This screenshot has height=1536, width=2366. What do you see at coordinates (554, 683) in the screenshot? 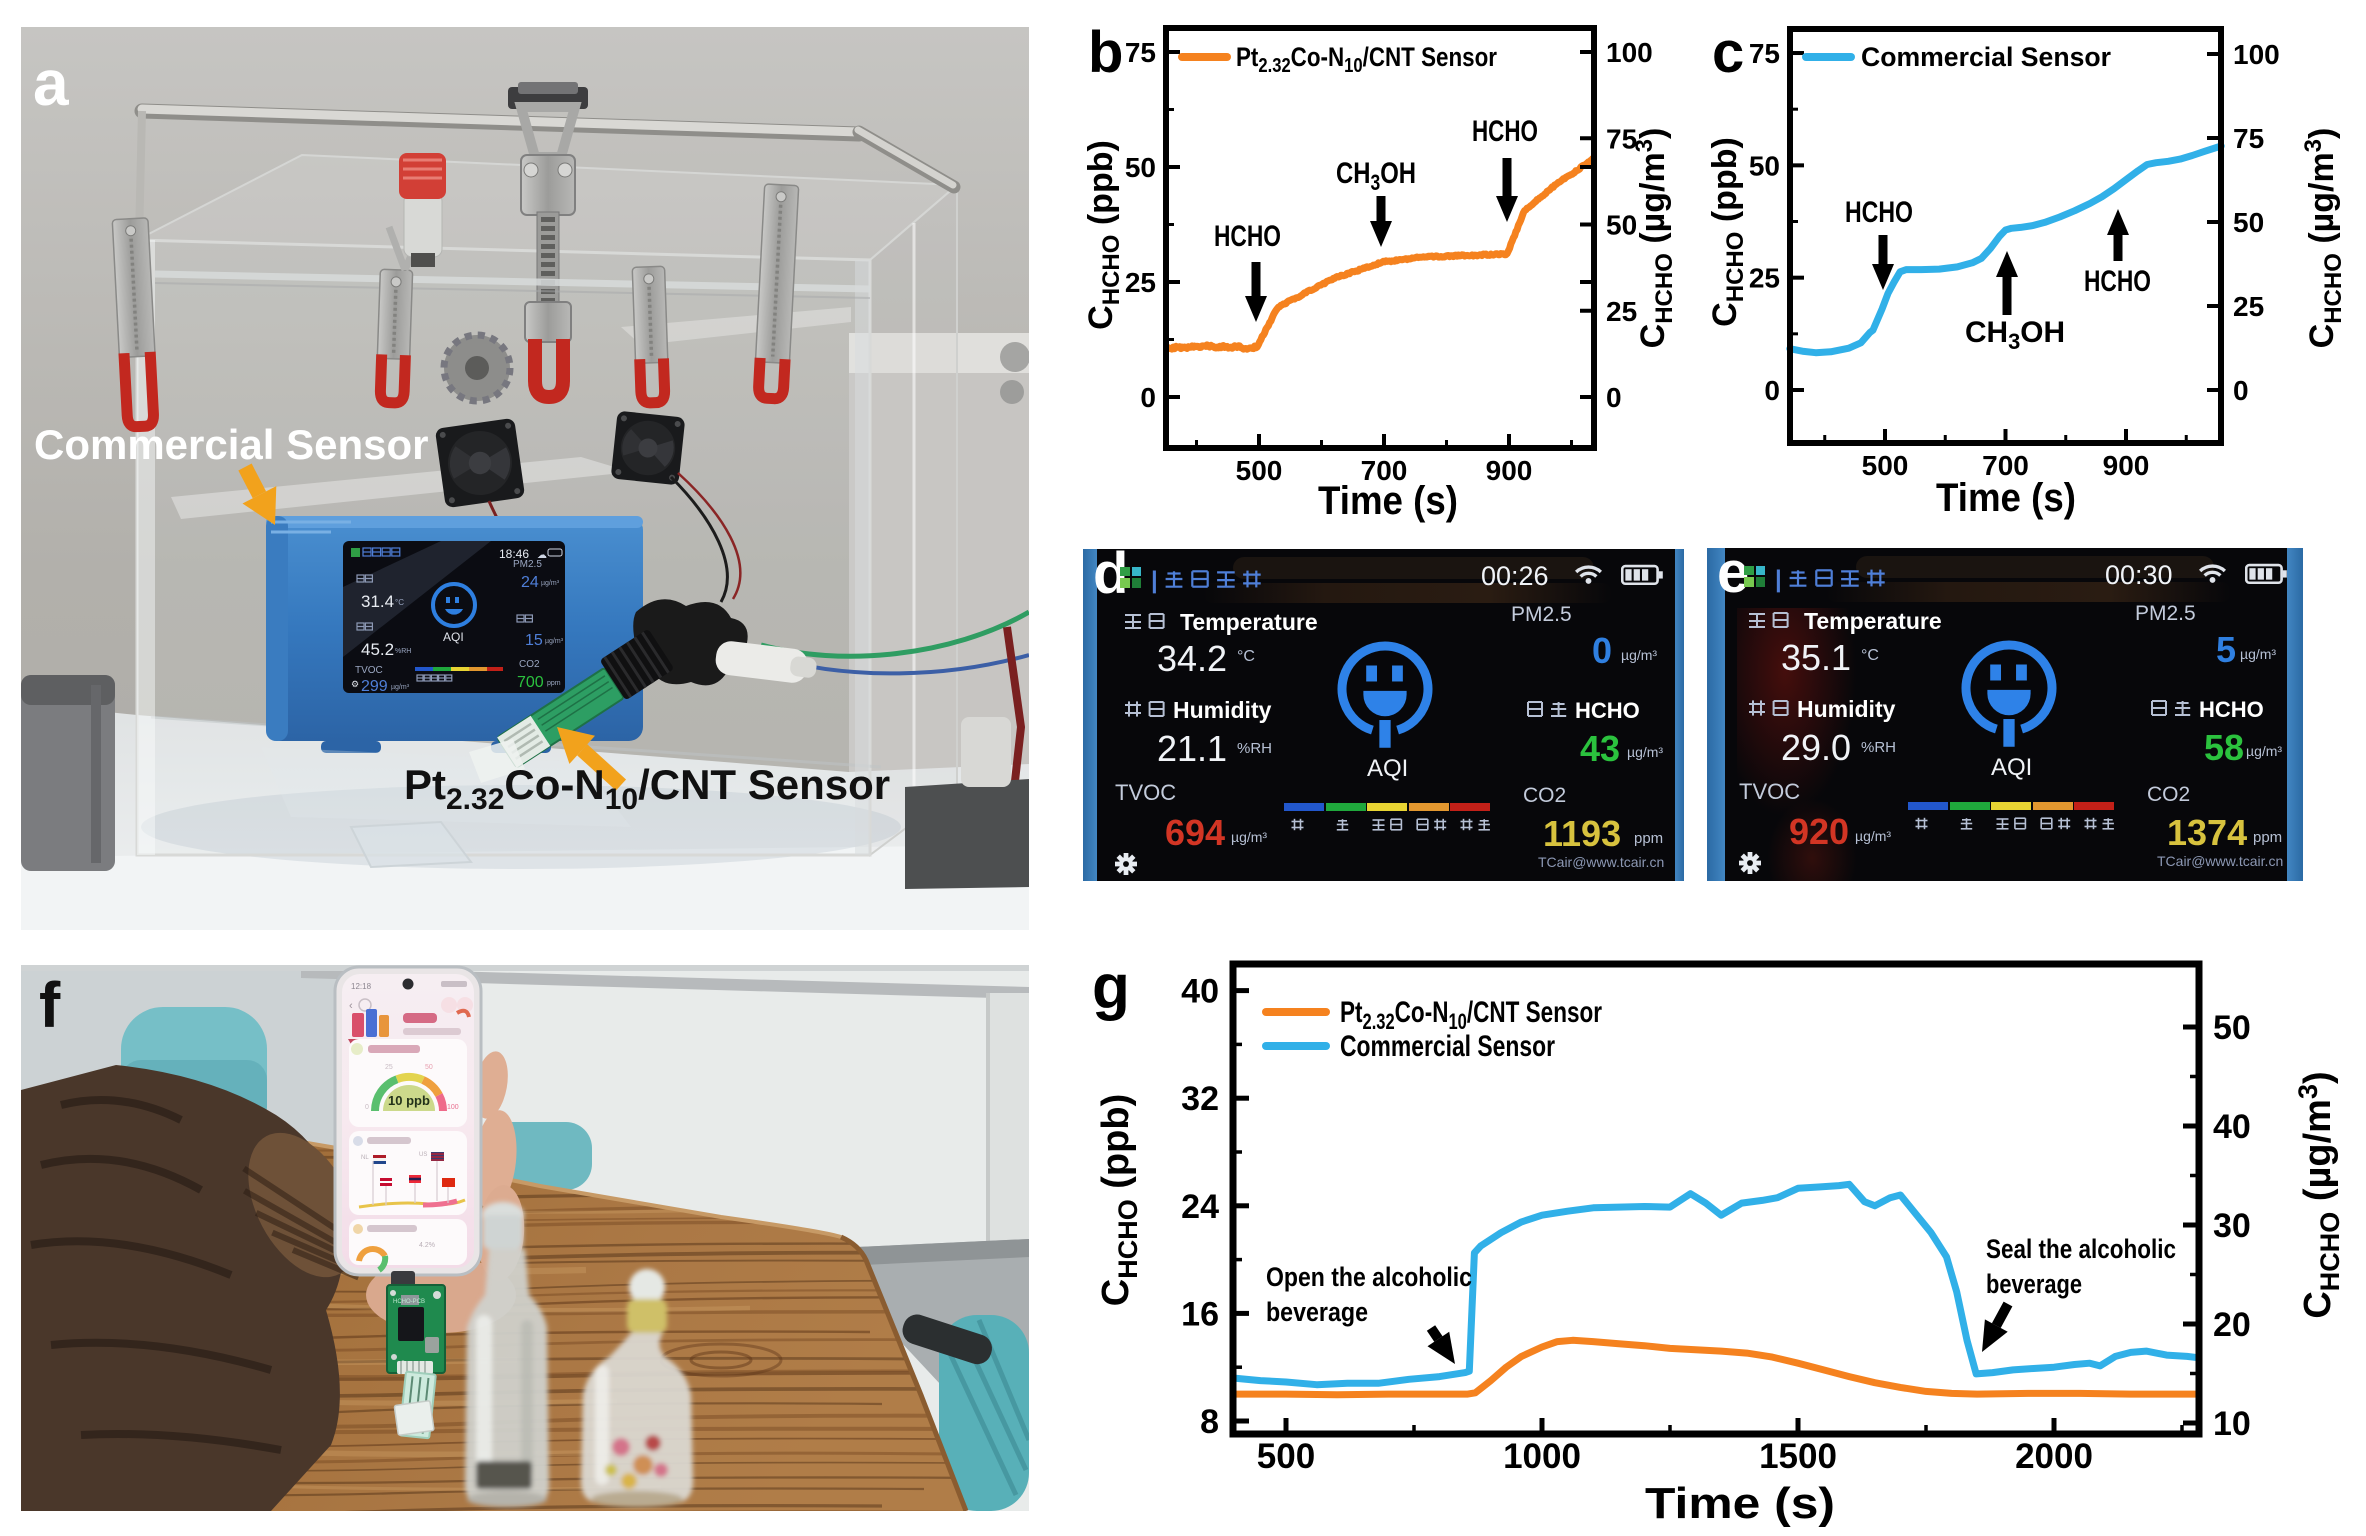
I see `svg-text: ppm` at bounding box center [554, 683].